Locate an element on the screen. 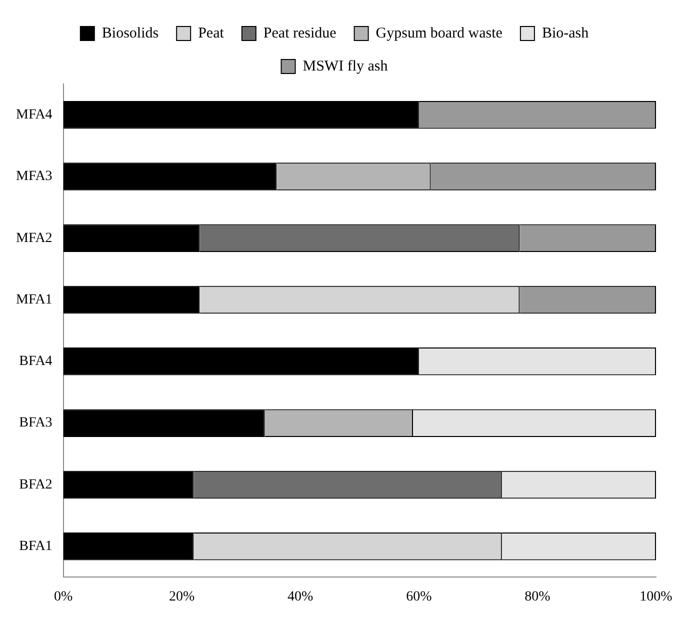 The image size is (684, 617). x-tick-label: 20% is located at coordinates (182, 596).